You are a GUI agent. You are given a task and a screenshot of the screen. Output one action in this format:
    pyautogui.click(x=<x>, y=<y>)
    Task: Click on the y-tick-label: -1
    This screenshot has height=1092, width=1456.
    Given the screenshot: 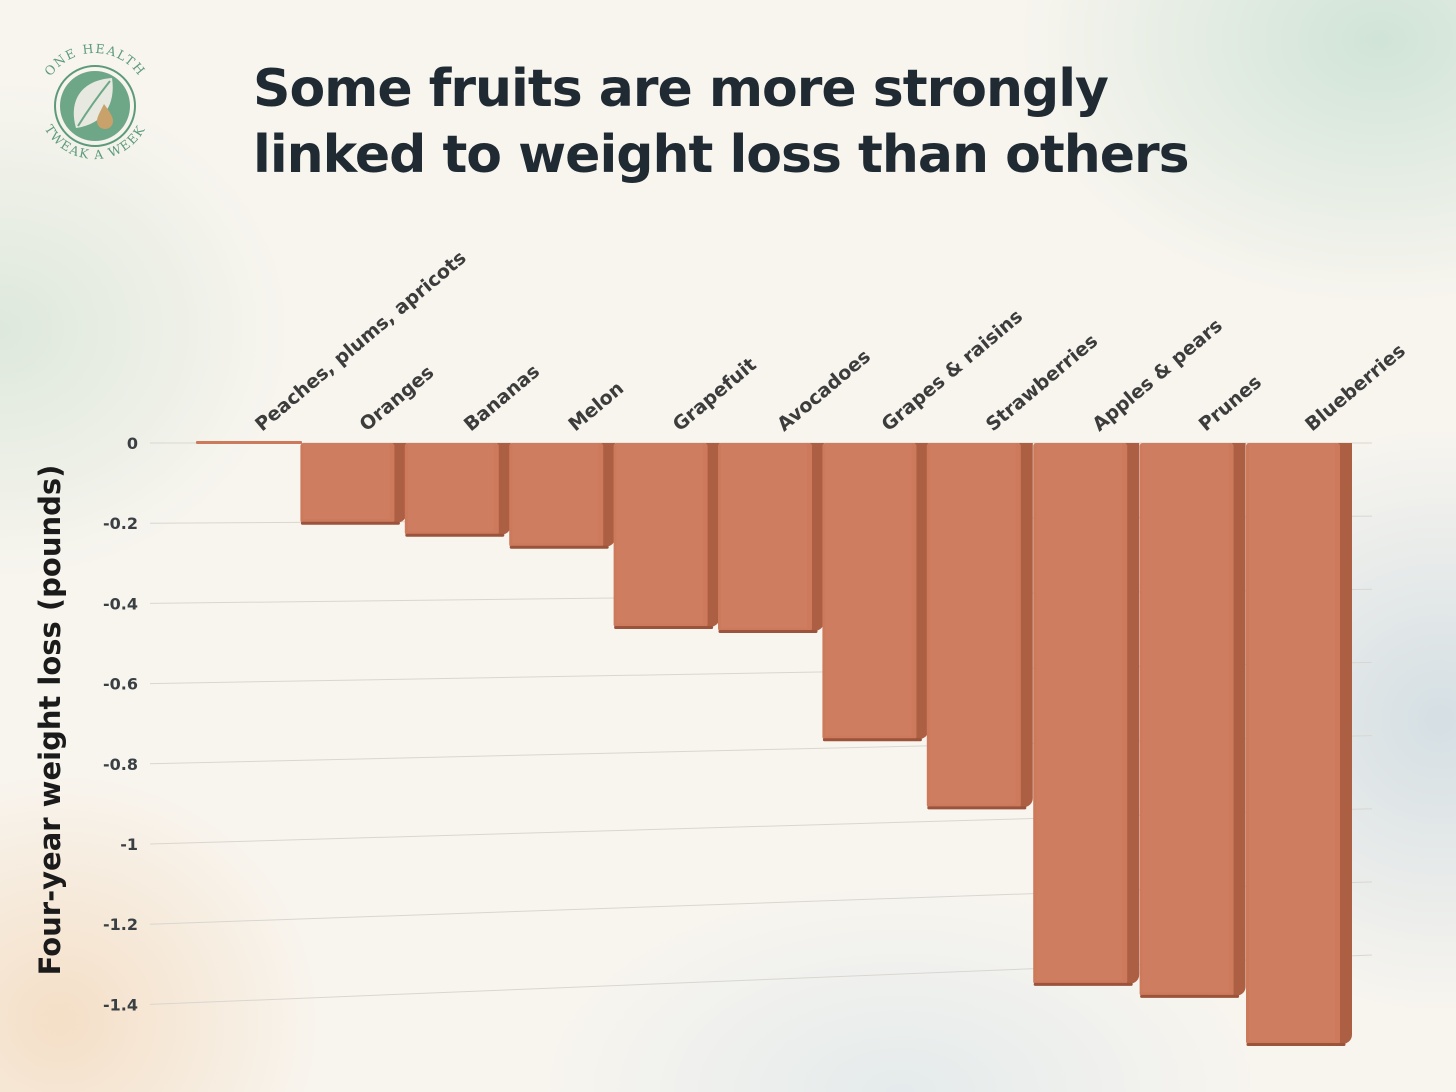 What is the action you would take?
    pyautogui.click(x=129, y=844)
    